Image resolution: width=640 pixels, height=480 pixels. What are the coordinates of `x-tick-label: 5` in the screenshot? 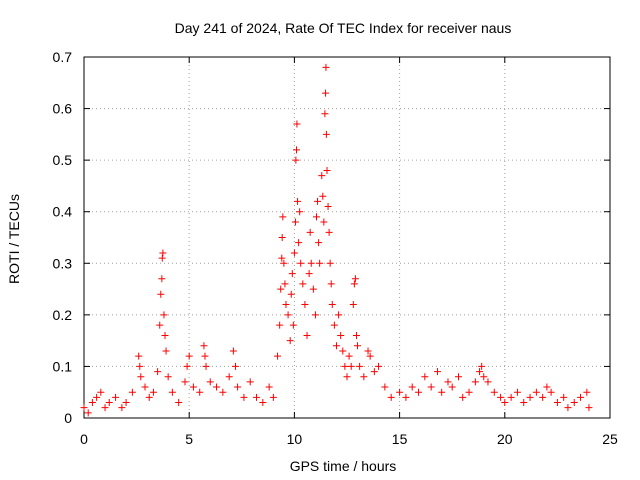 It's located at (189, 439).